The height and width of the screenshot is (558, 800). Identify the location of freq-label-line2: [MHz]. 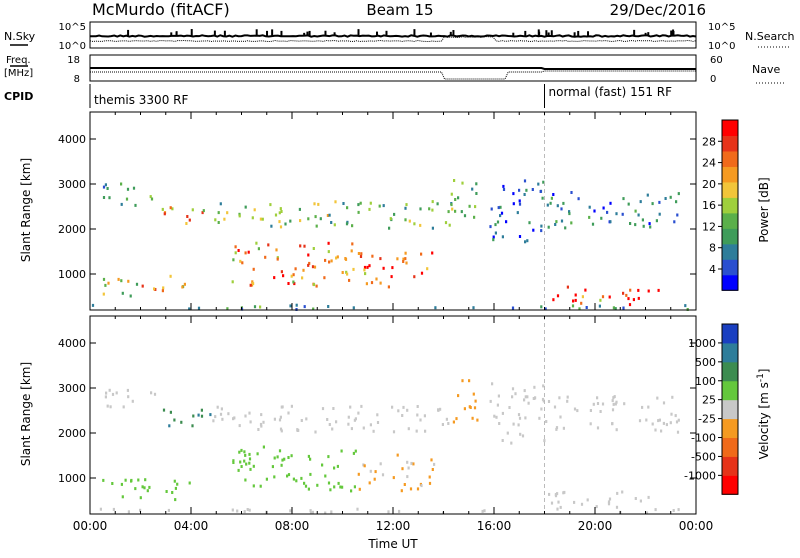
(18, 73).